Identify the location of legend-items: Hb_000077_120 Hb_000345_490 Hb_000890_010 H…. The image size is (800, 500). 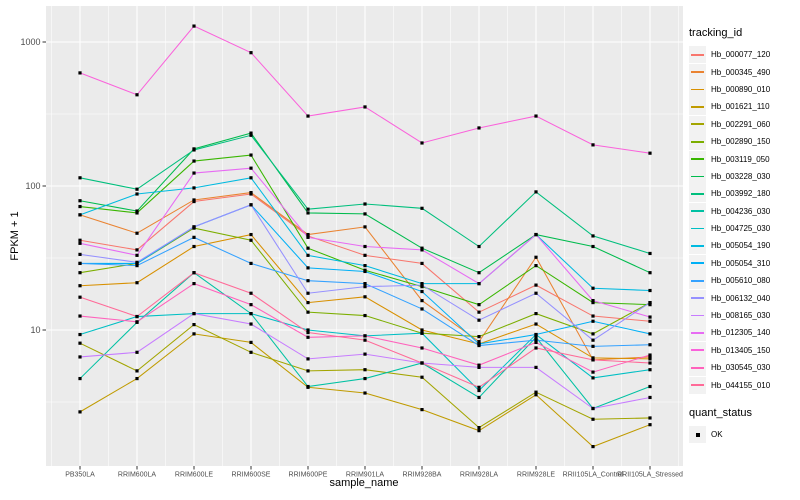
(744, 220).